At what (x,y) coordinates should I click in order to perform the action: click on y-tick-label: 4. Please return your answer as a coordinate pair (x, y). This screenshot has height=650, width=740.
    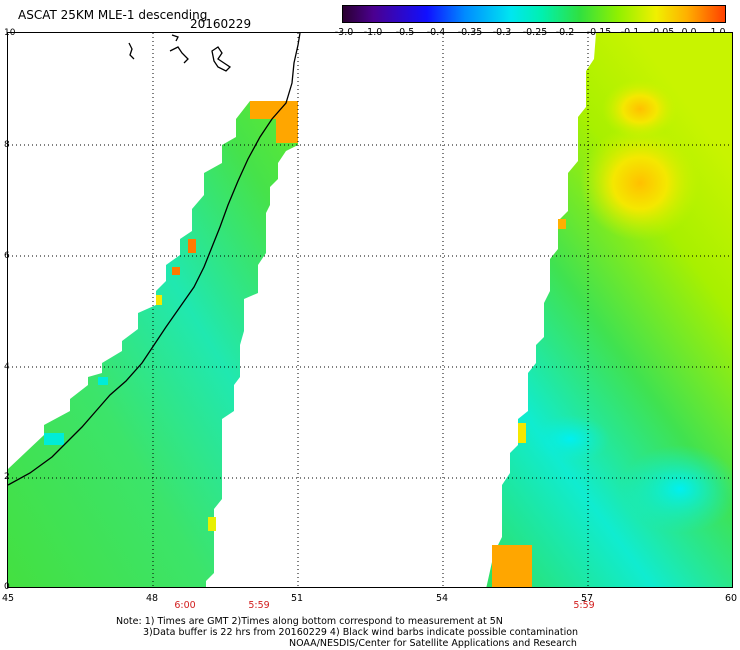
    Looking at the image, I should click on (7, 367).